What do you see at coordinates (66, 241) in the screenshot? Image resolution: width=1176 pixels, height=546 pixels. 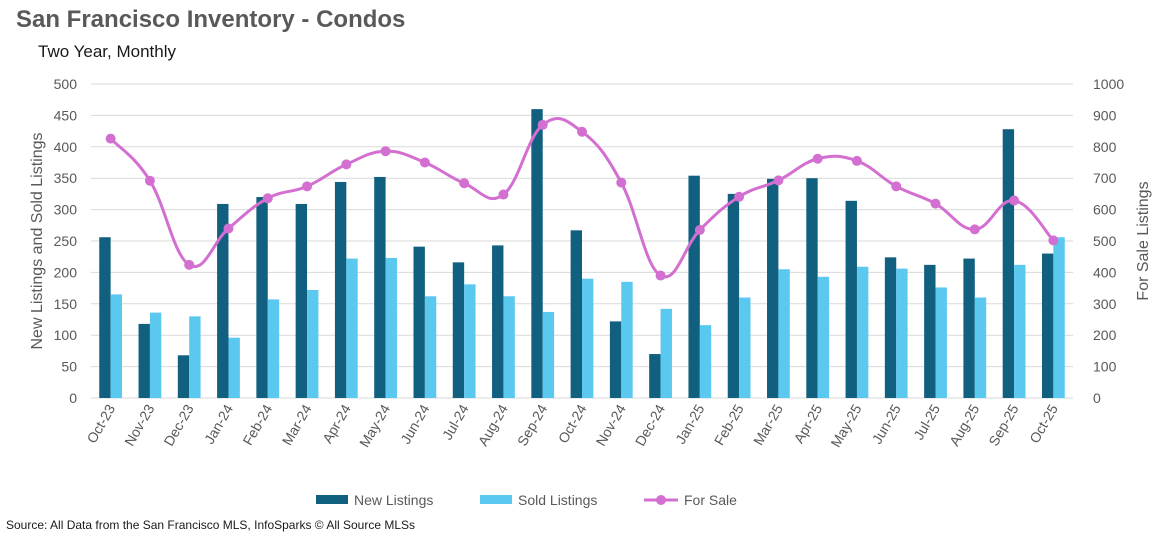 I see `left-axis-ticks: 0 50 100 150 200 250 300 350 400 450 500` at bounding box center [66, 241].